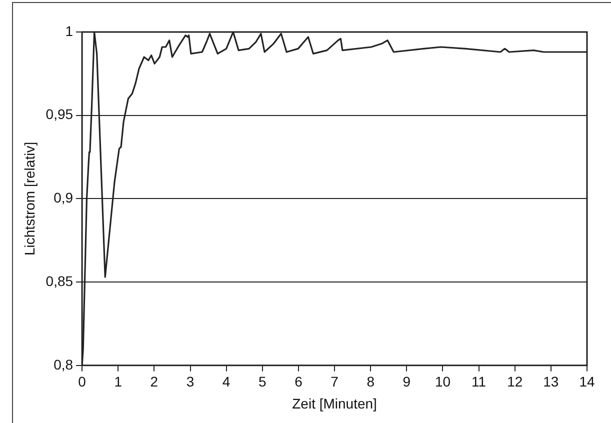 The image size is (611, 423). Describe the element at coordinates (190, 382) in the screenshot. I see `x-tick-label: 3` at that location.